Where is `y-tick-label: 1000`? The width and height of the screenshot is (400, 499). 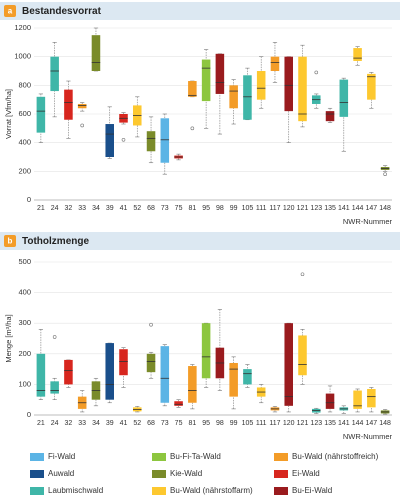
y-tick-label: 1000 is located at coordinates (22, 56).